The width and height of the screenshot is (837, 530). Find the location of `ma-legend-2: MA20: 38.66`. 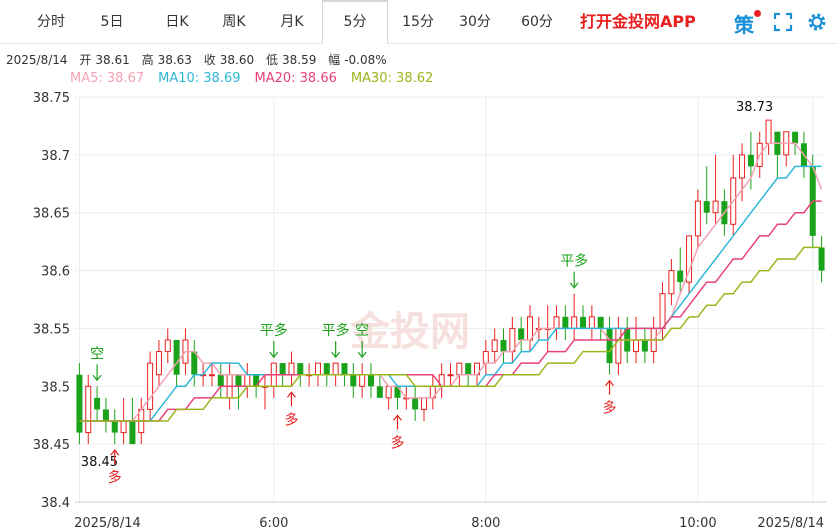

ma-legend-2: MA20: 38.66 is located at coordinates (295, 78).